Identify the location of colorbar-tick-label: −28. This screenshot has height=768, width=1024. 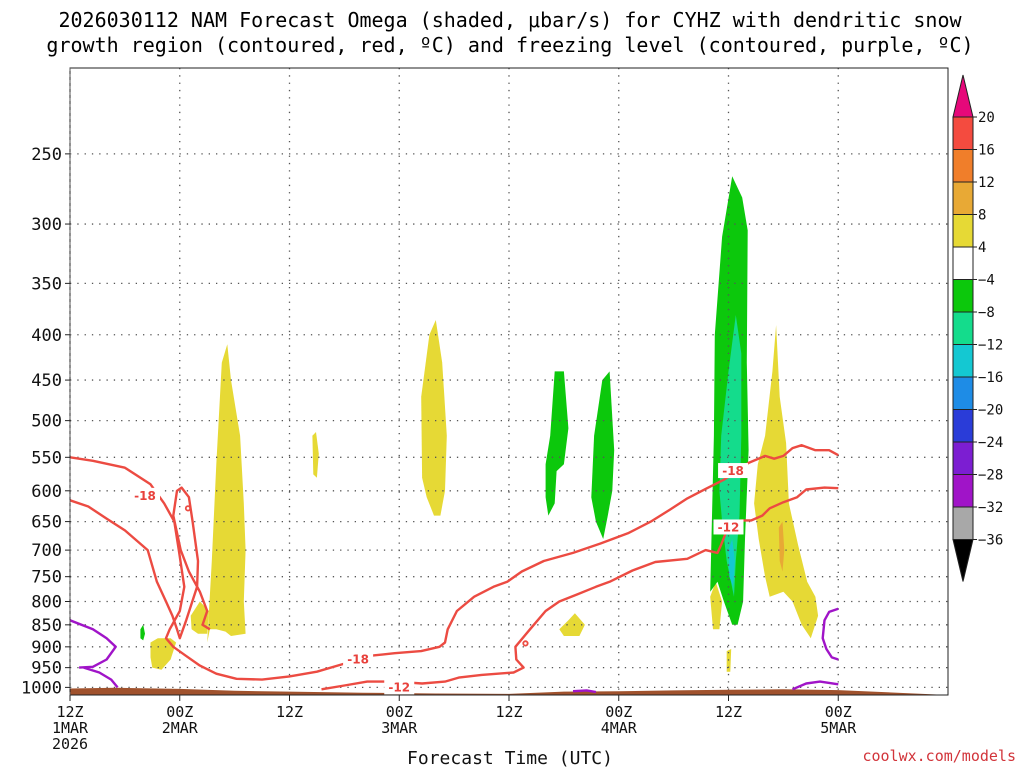
(990, 476).